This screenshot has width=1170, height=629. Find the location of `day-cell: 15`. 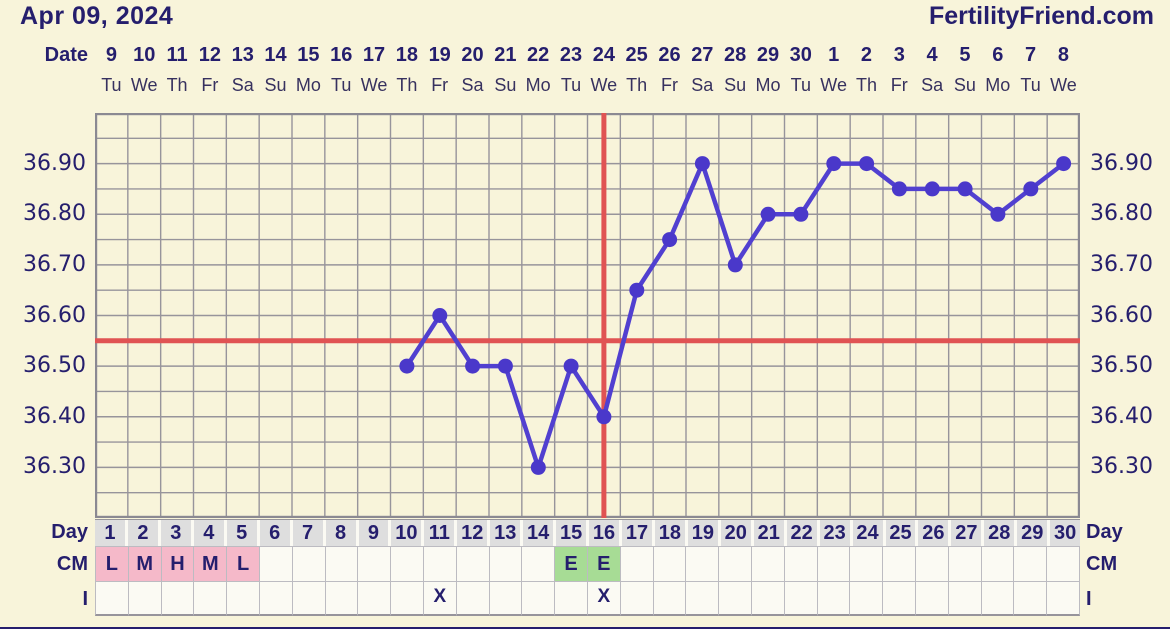

day-cell: 15 is located at coordinates (573, 533).